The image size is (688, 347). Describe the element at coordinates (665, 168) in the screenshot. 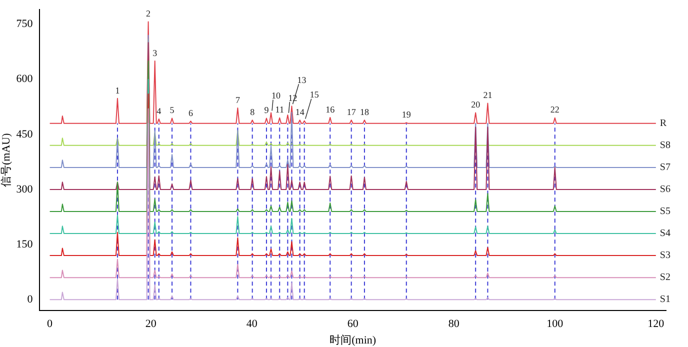

I see `series-label: S7` at that location.